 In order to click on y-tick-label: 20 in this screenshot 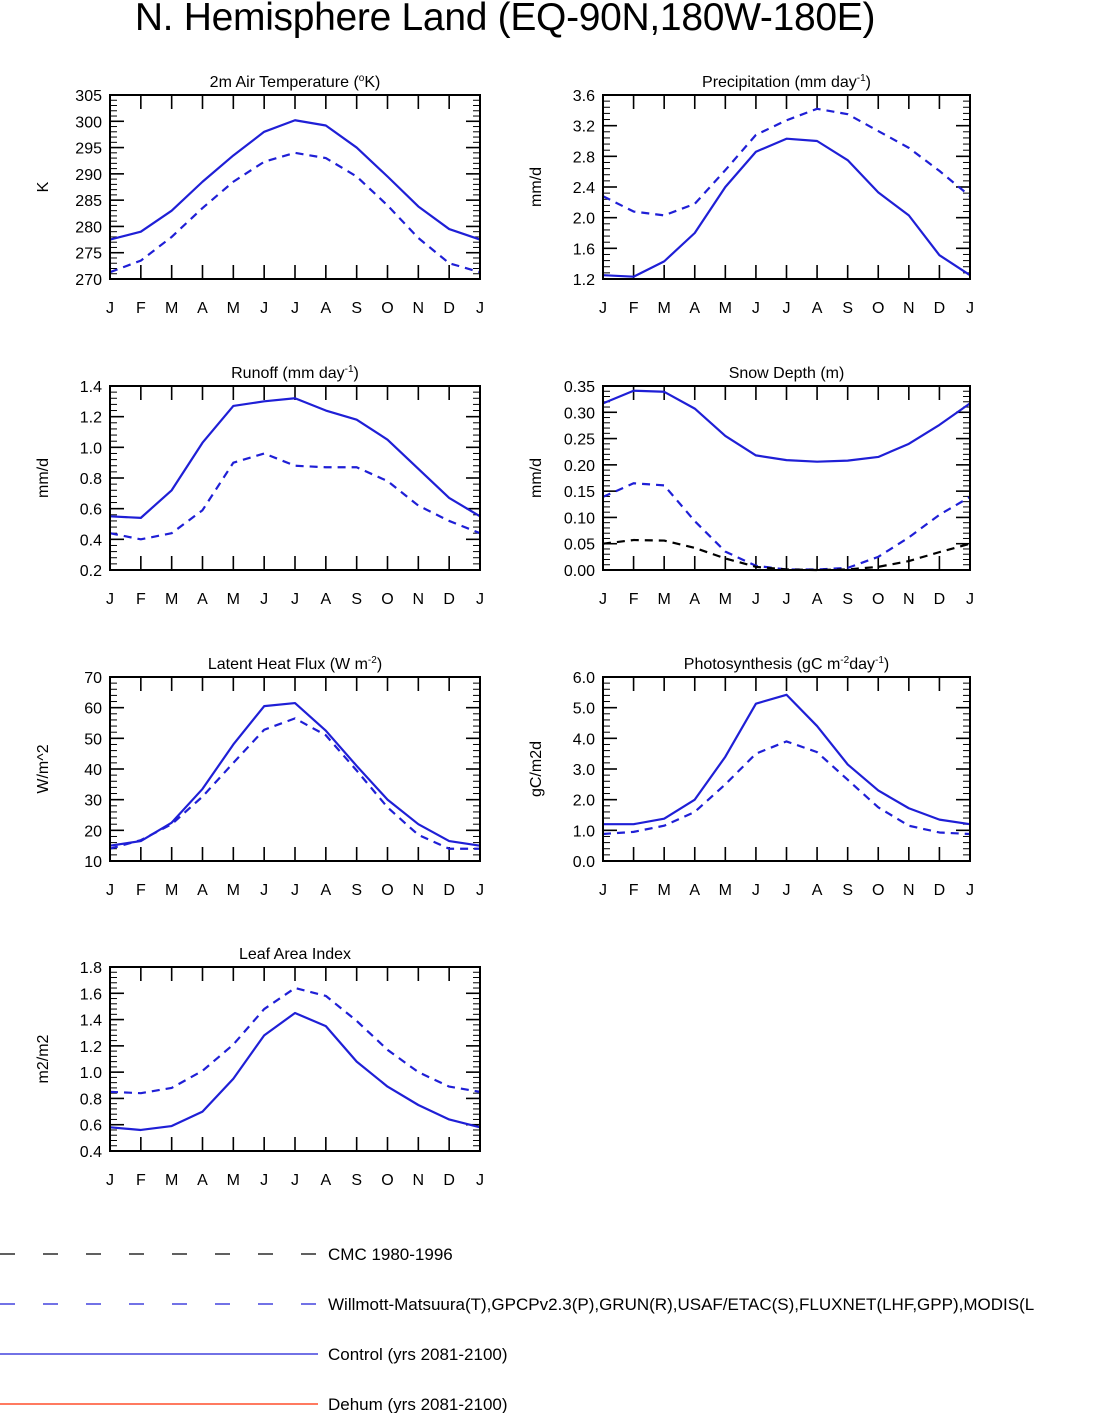, I will do `click(93, 831)`.